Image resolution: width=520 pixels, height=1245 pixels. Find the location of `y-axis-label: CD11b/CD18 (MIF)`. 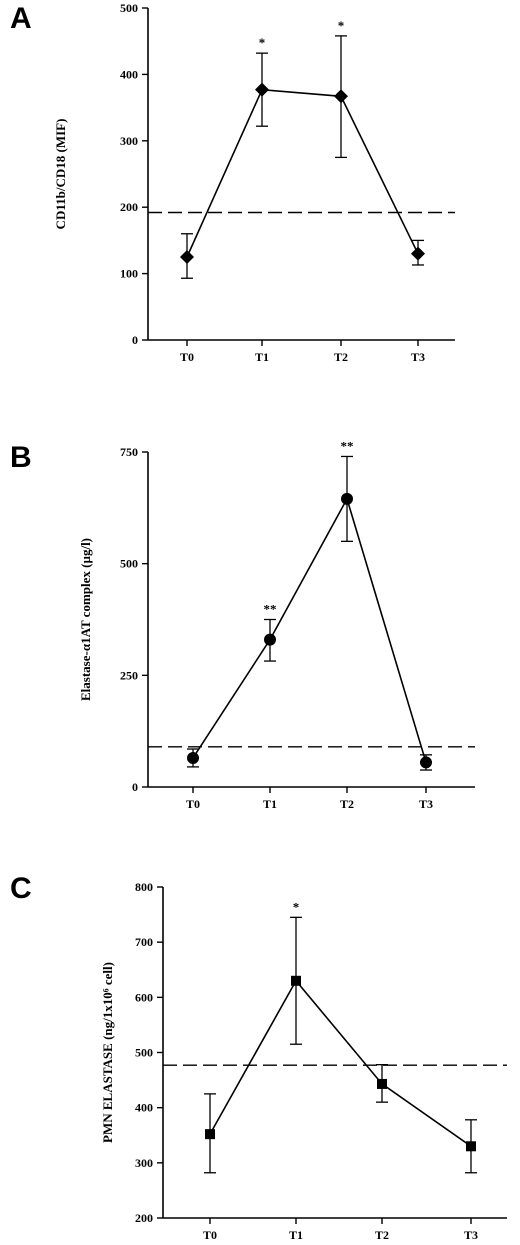

y-axis-label: CD11b/CD18 (MIF) is located at coordinates (60, 174).